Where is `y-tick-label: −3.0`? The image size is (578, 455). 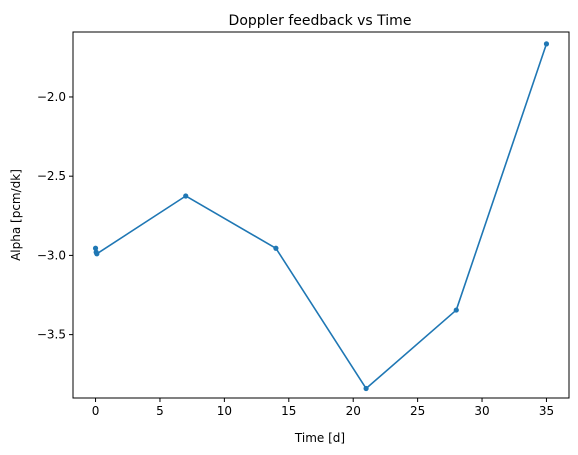 y-tick-label: −3.0 is located at coordinates (51, 255).